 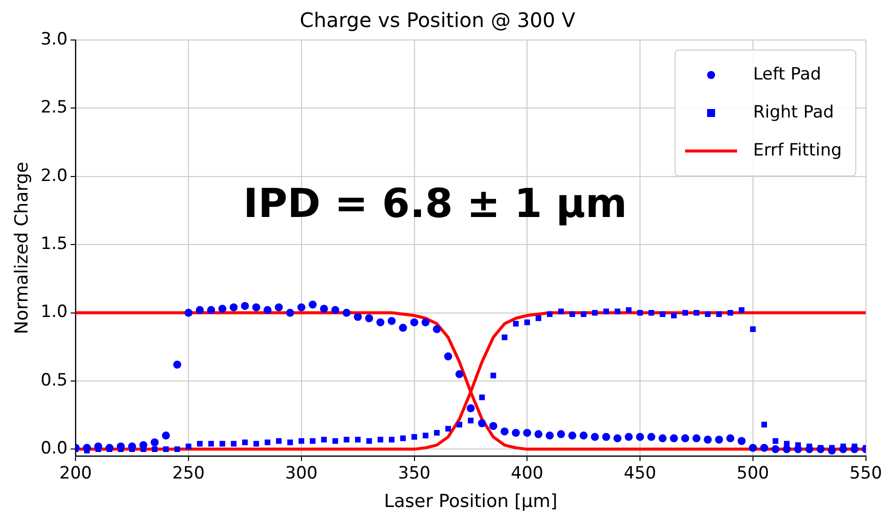 What do you see at coordinates (54, 176) in the screenshot?
I see `y-tick-label: 2.0` at bounding box center [54, 176].